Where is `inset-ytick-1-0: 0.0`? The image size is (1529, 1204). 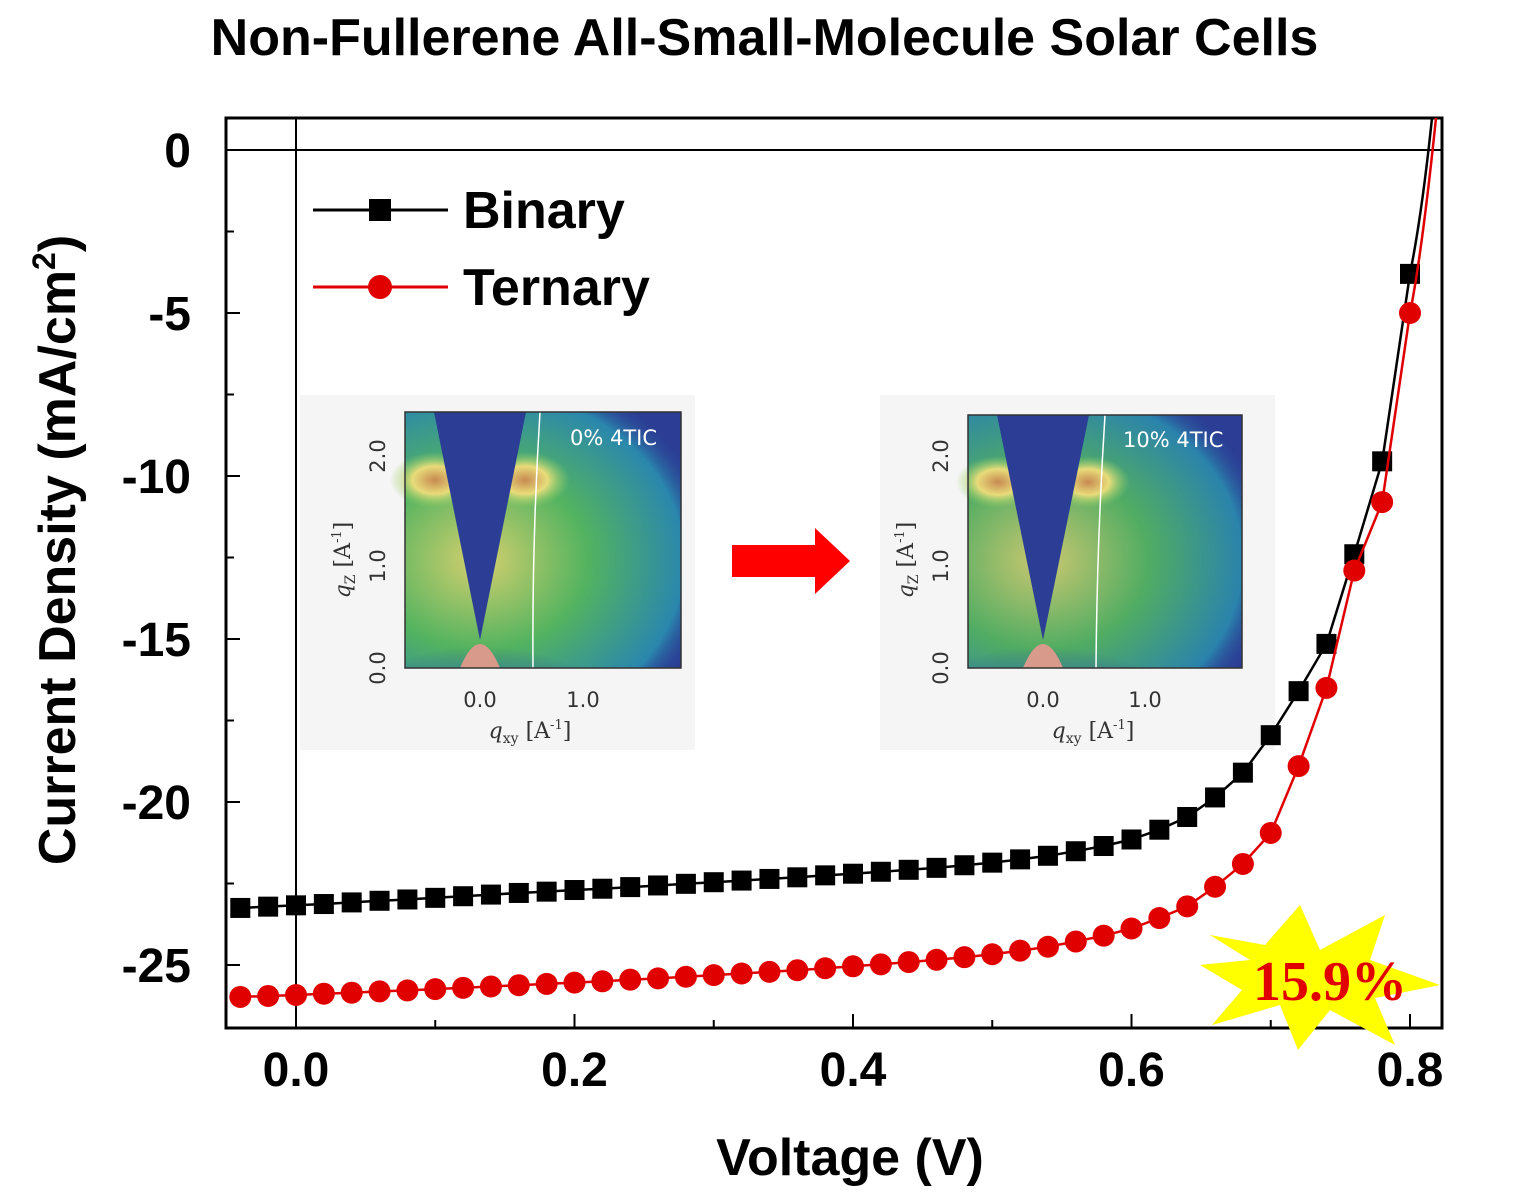
inset-ytick-1-0: 0.0 is located at coordinates (941, 667).